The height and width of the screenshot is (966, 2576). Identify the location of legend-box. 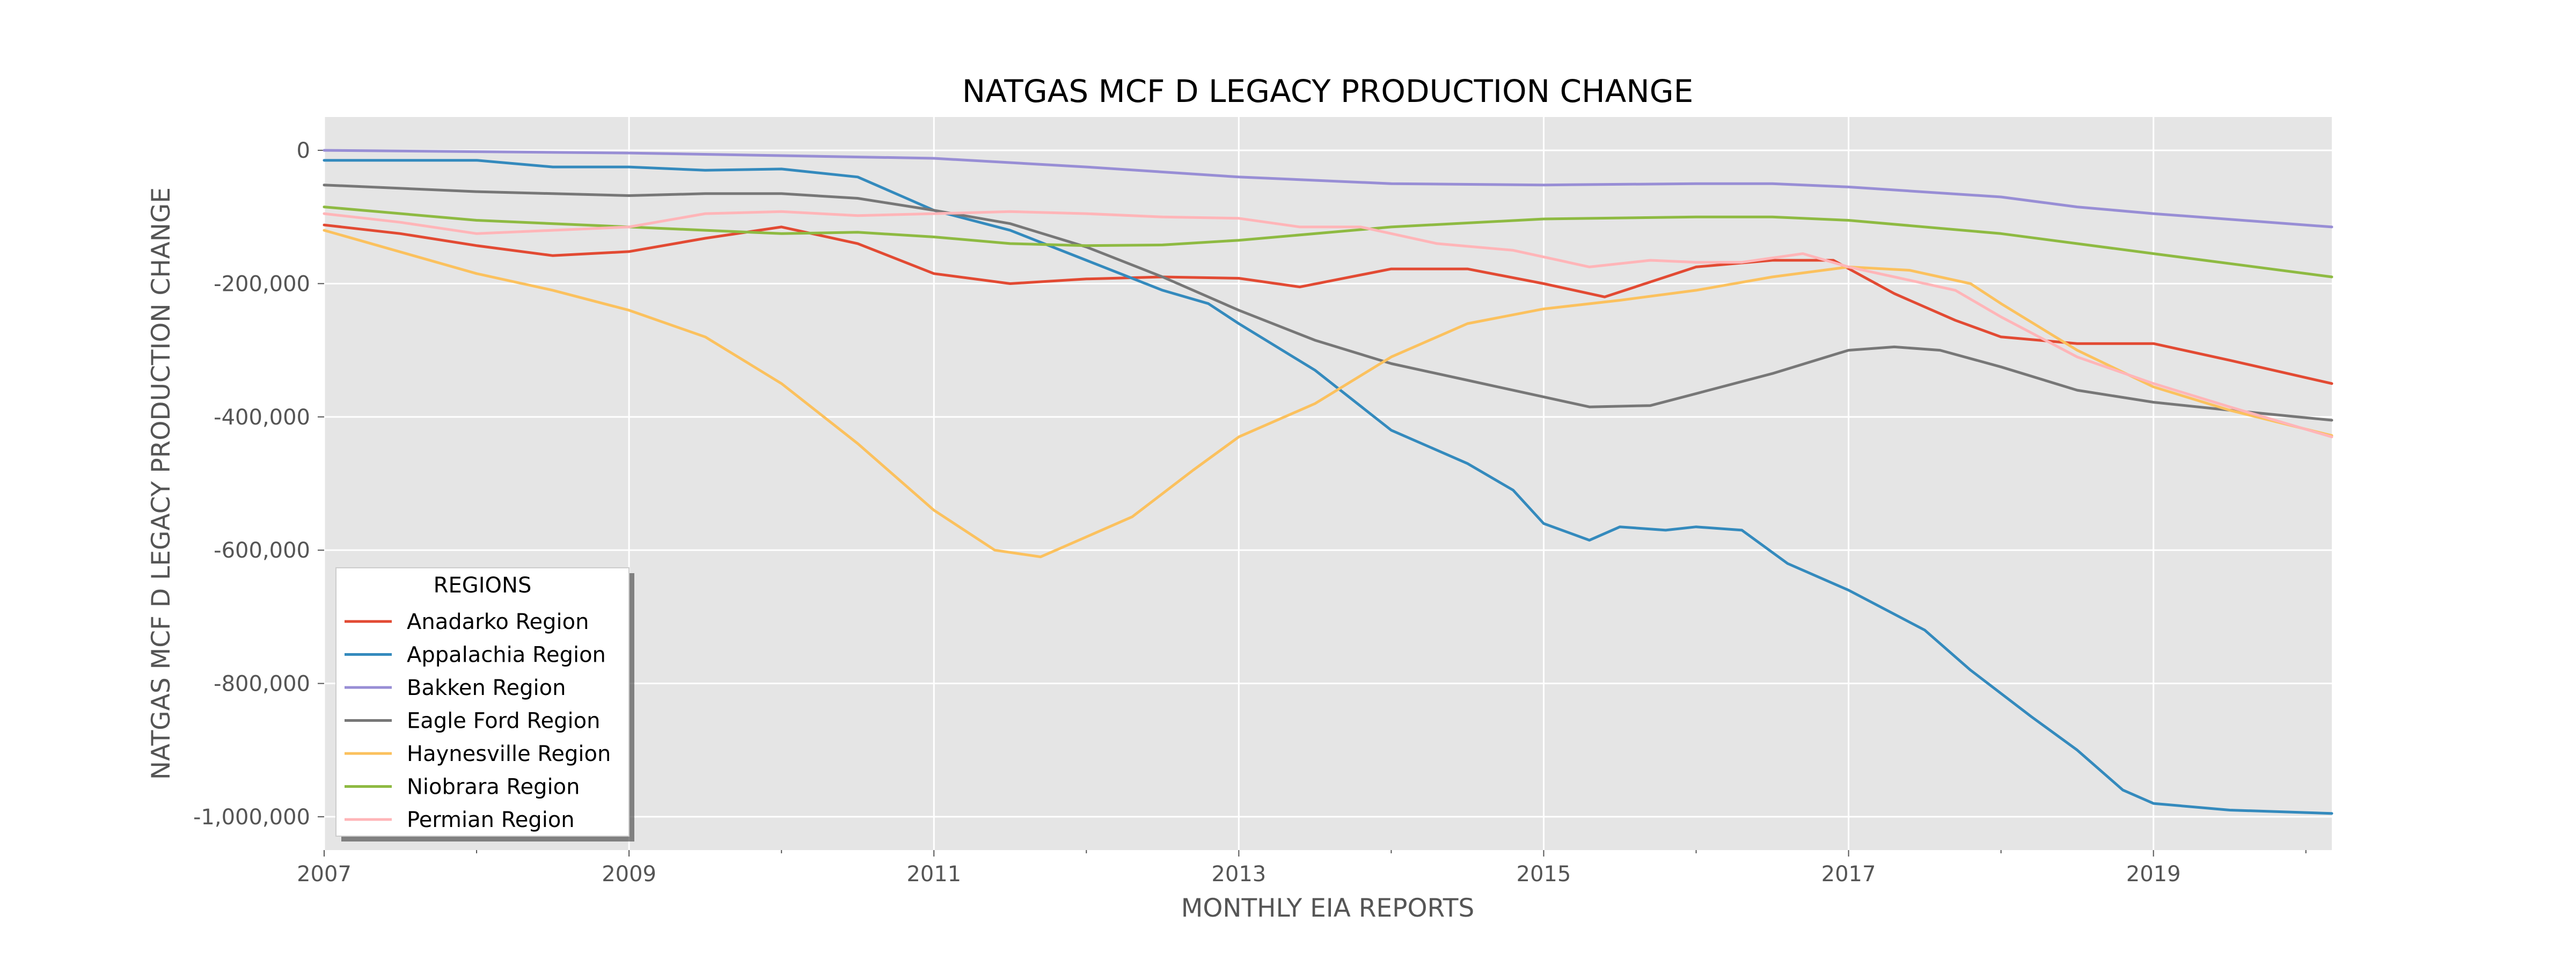
(482, 702).